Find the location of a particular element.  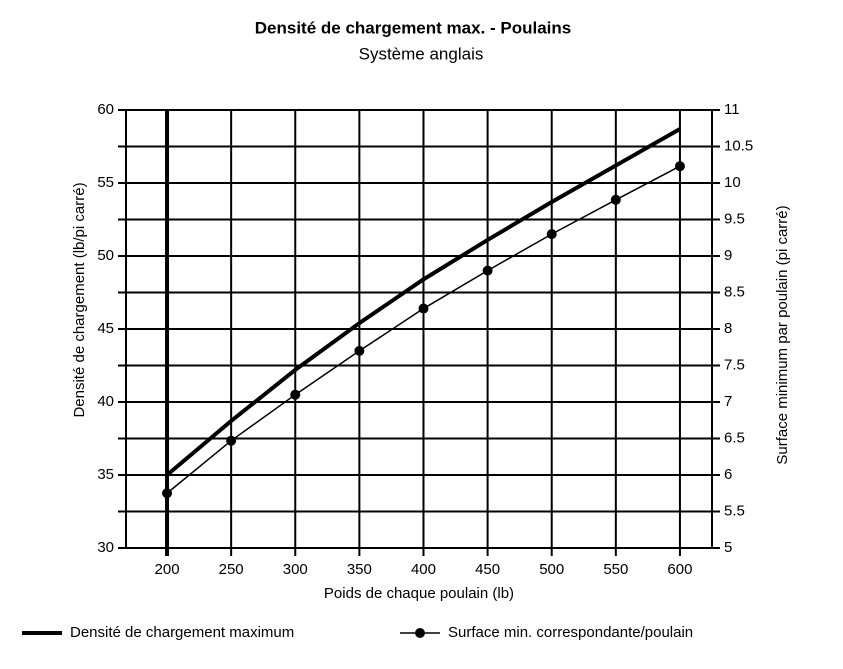

y-tick-label: 35 is located at coordinates (105, 474).